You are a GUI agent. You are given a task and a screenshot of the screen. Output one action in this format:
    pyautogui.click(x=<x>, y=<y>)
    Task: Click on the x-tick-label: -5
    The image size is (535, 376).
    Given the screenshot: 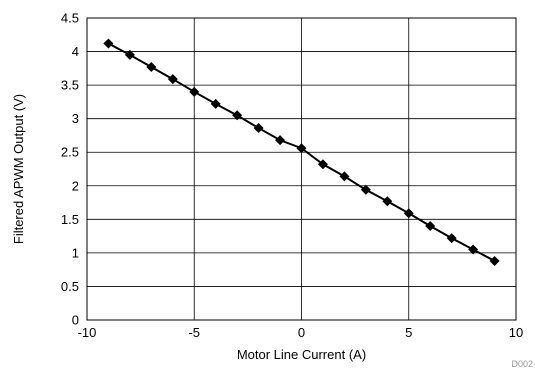 What is the action you would take?
    pyautogui.click(x=194, y=332)
    